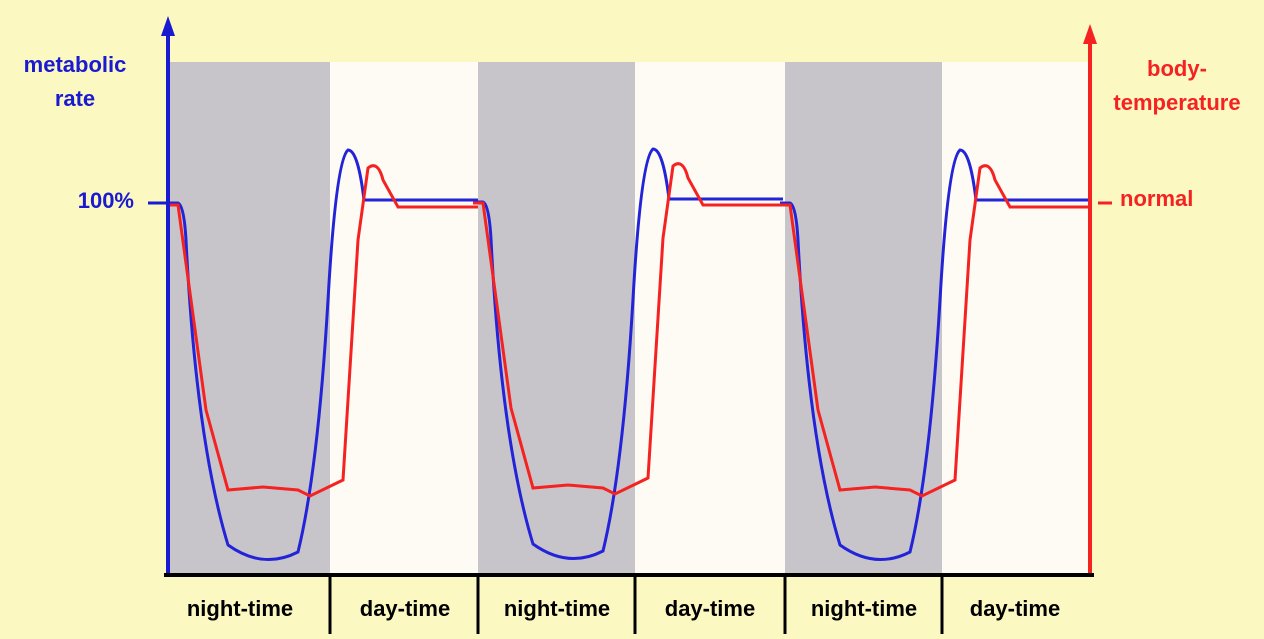 The width and height of the screenshot is (1264, 639). What do you see at coordinates (75, 64) in the screenshot?
I see `left-axis-label: metabolic` at bounding box center [75, 64].